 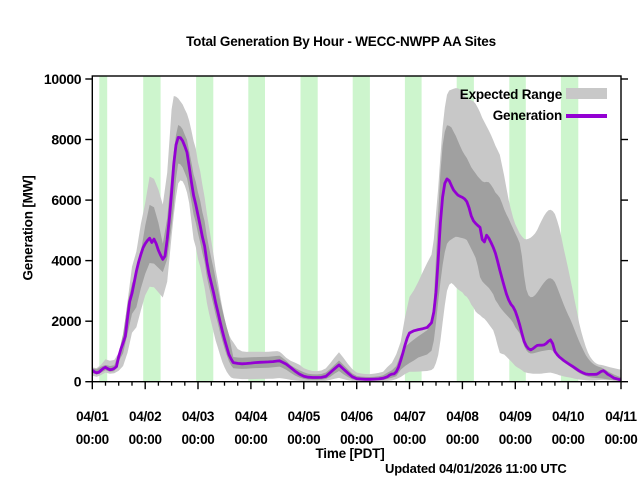 What do you see at coordinates (586, 116) in the screenshot?
I see `legend-generation-swatch` at bounding box center [586, 116].